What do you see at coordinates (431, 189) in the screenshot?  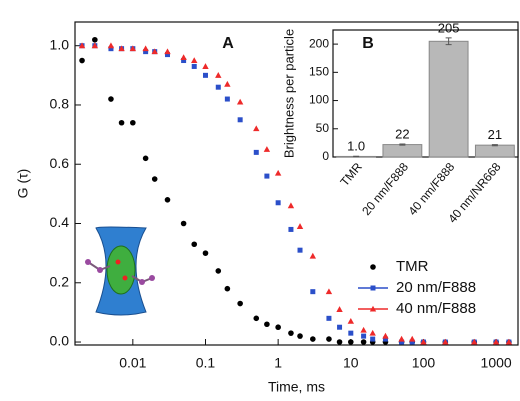 I see `x-tick-label: 40 nm/F888` at bounding box center [431, 189].